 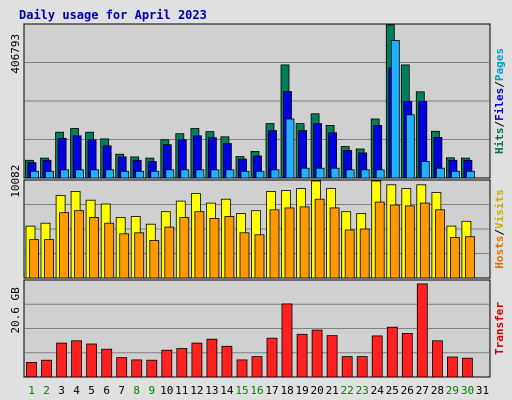 What do you see at coordinates (113, 15) in the screenshot?
I see `chart-title: Daily usage for April 2023` at bounding box center [113, 15].